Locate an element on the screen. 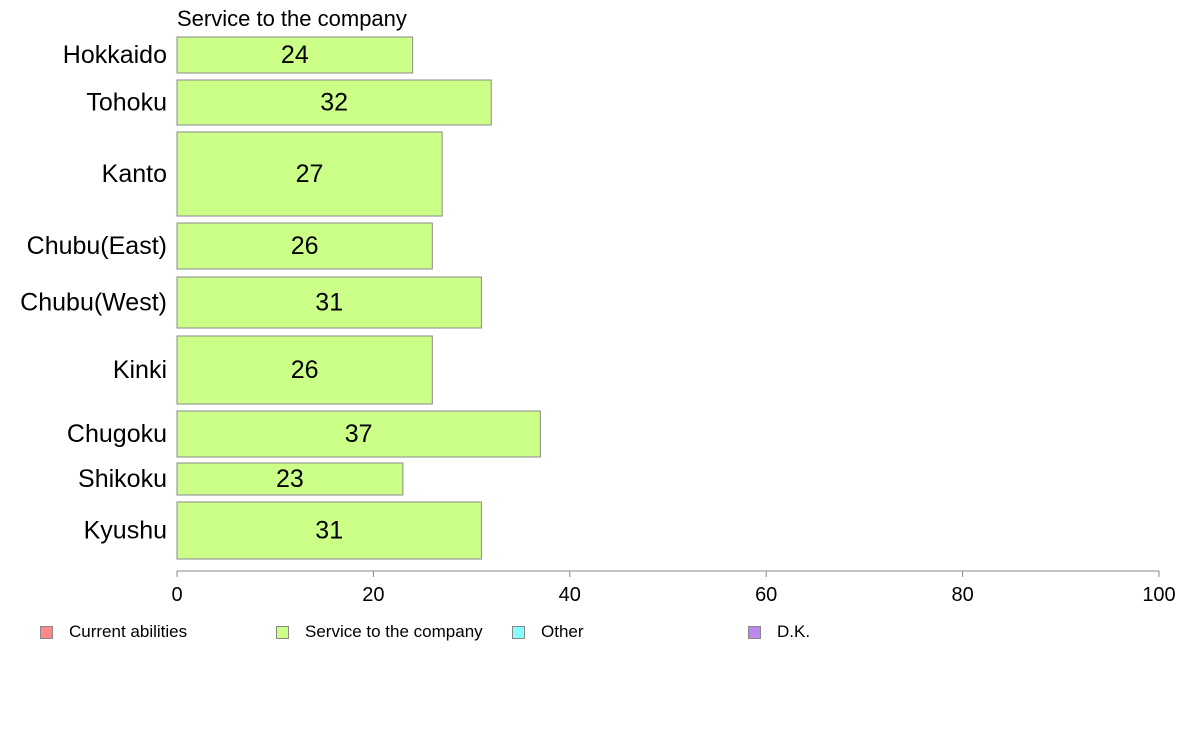  data-label-kyushu: 31 is located at coordinates (329, 531).